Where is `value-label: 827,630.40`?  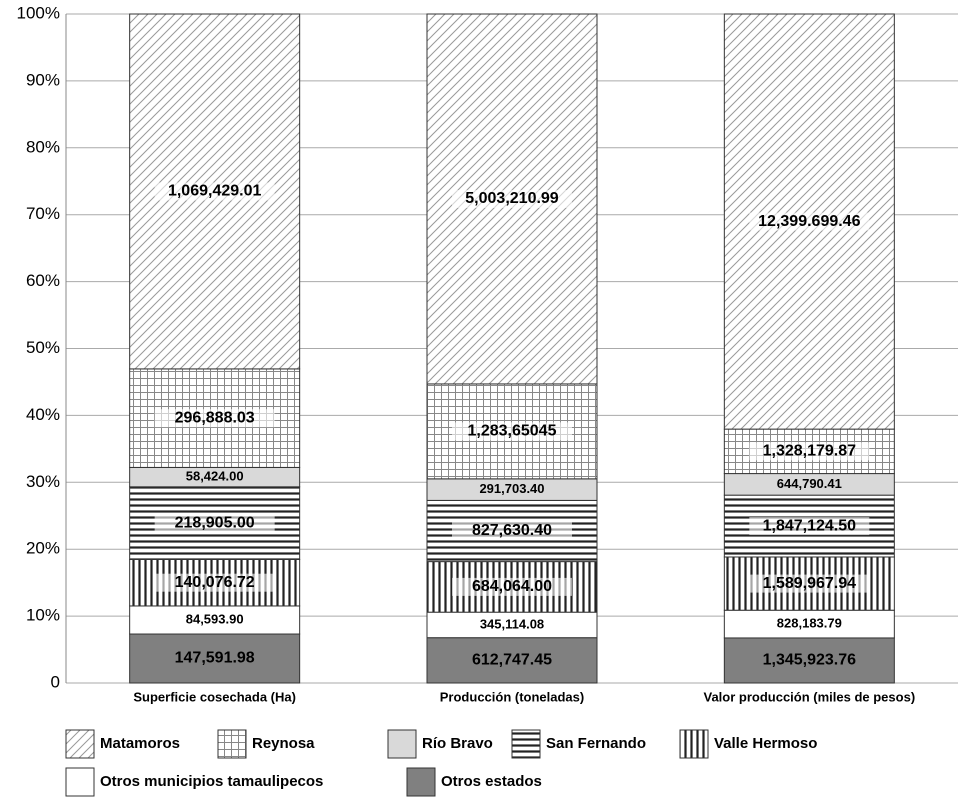
value-label: 827,630.40 is located at coordinates (512, 530).